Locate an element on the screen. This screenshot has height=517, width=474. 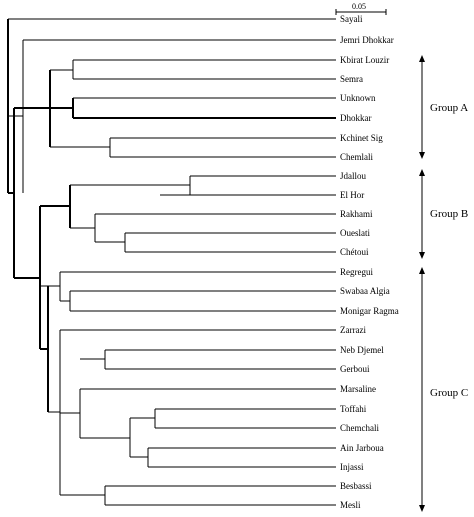
group-b-bracket: Group B is located at coordinates (443, 214).